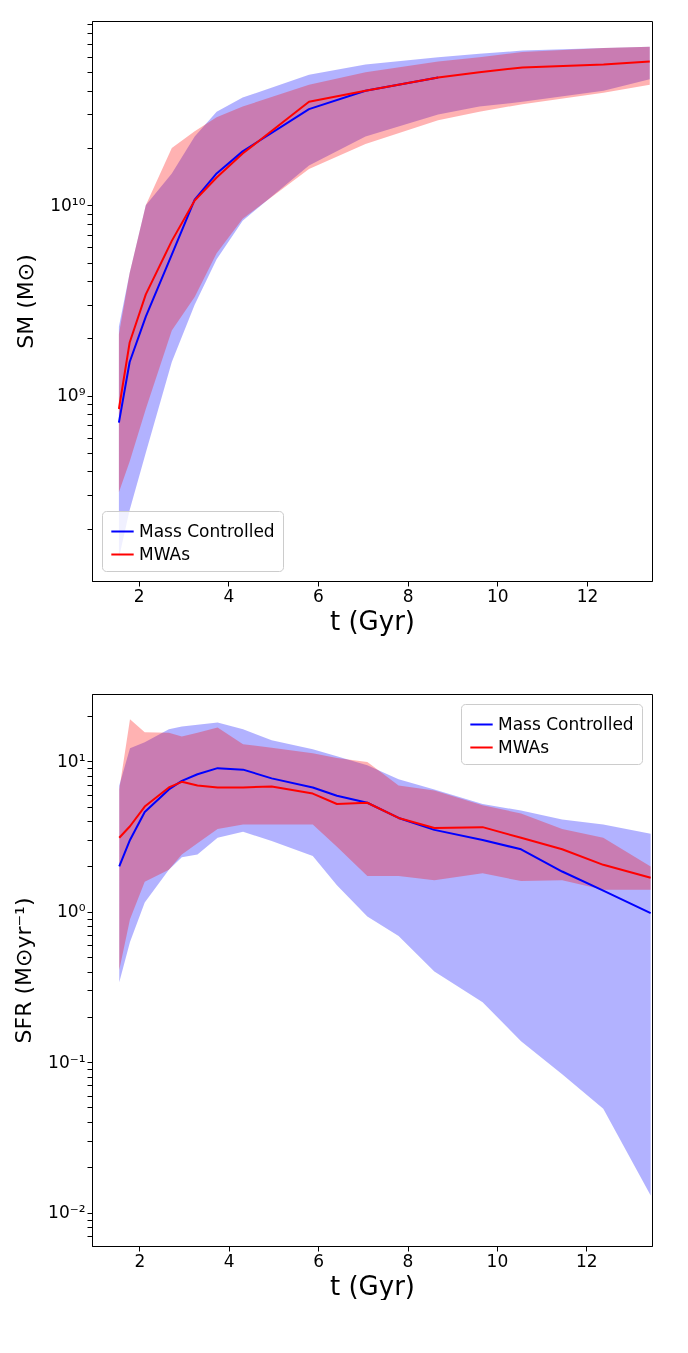 This screenshot has width=688, height=1353. What do you see at coordinates (71, 395) in the screenshot?
I see `y-tick-label: 10⁹` at bounding box center [71, 395].